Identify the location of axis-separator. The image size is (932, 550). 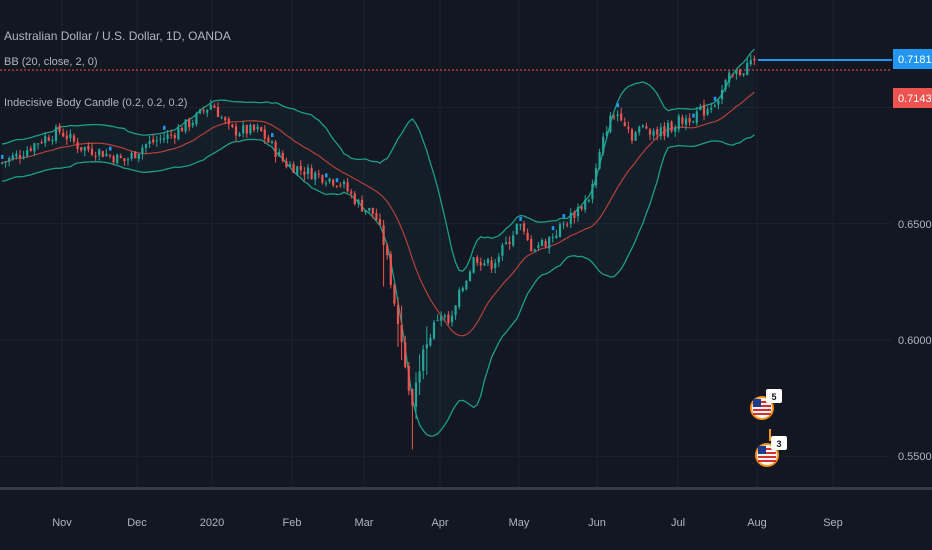
(466, 488).